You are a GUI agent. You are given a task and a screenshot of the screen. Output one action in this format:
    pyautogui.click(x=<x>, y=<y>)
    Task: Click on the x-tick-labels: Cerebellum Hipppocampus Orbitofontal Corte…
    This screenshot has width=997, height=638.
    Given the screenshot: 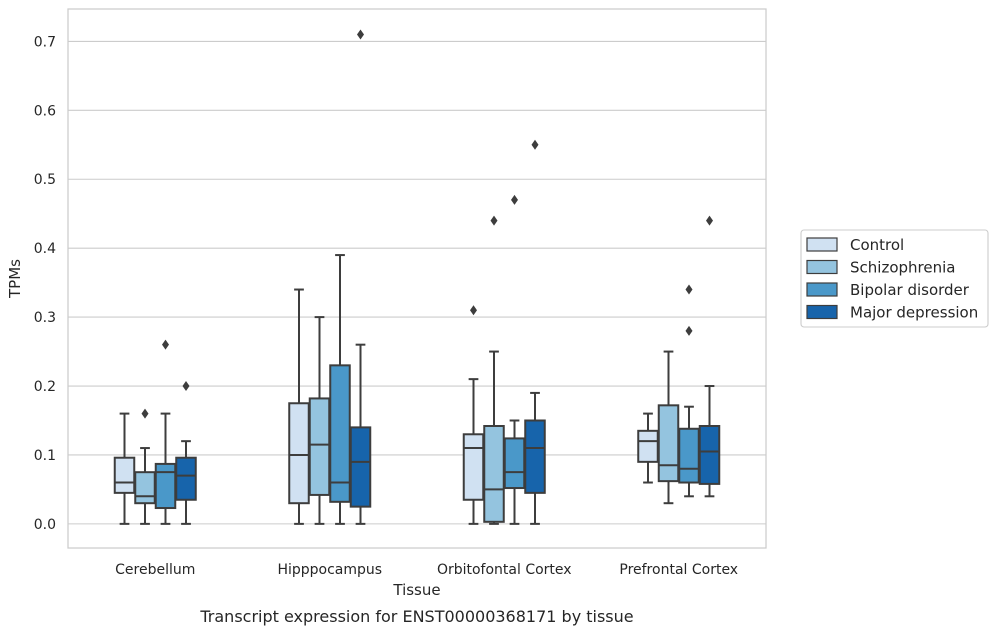 What is the action you would take?
    pyautogui.click(x=426, y=570)
    